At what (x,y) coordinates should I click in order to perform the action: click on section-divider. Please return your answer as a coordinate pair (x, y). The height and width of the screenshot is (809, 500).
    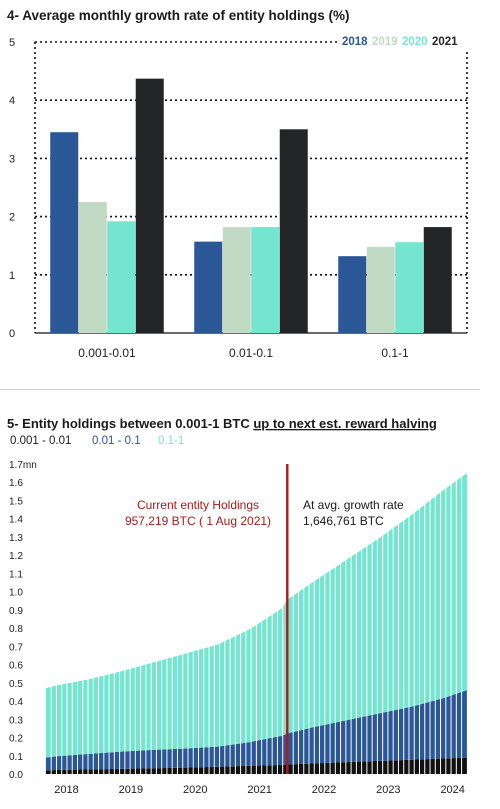
    Looking at the image, I should click on (240, 389).